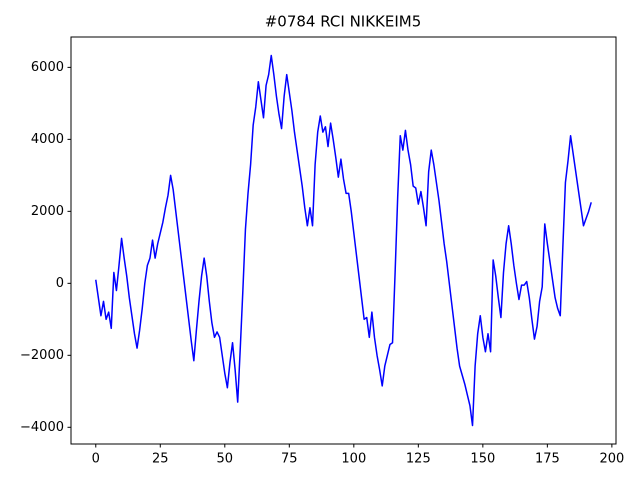  Describe the element at coordinates (60, 283) in the screenshot. I see `y-tick-label: 0` at that location.